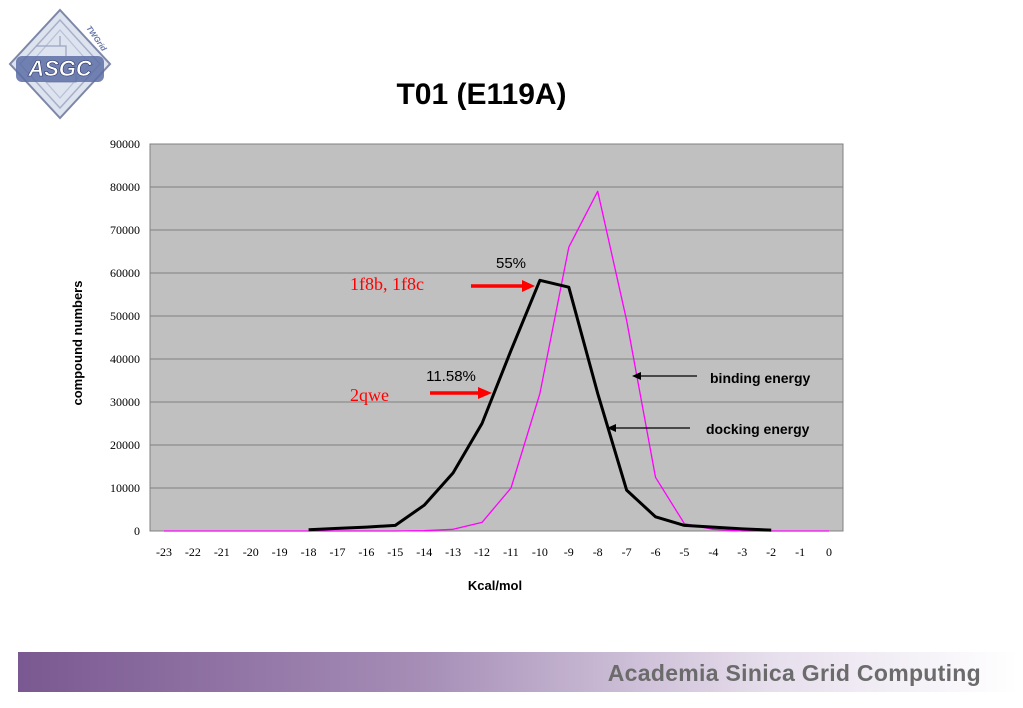 The width and height of the screenshot is (1023, 708). Describe the element at coordinates (627, 552) in the screenshot. I see `x-tick-label: -7` at that location.